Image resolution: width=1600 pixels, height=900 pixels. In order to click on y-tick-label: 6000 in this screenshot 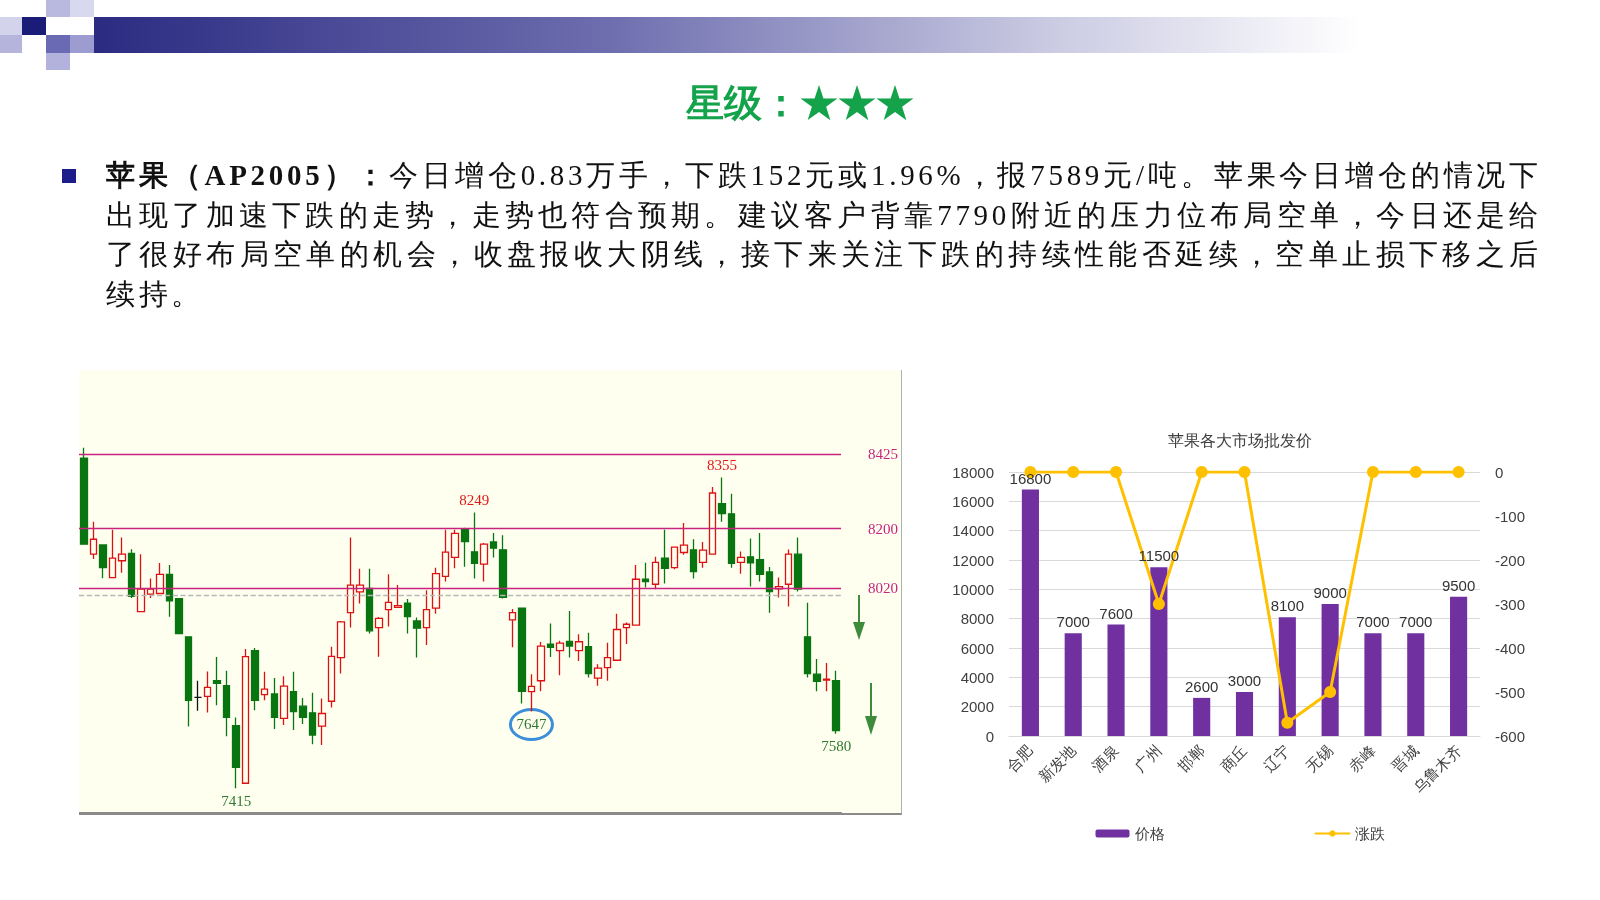, I will do `click(977, 648)`.